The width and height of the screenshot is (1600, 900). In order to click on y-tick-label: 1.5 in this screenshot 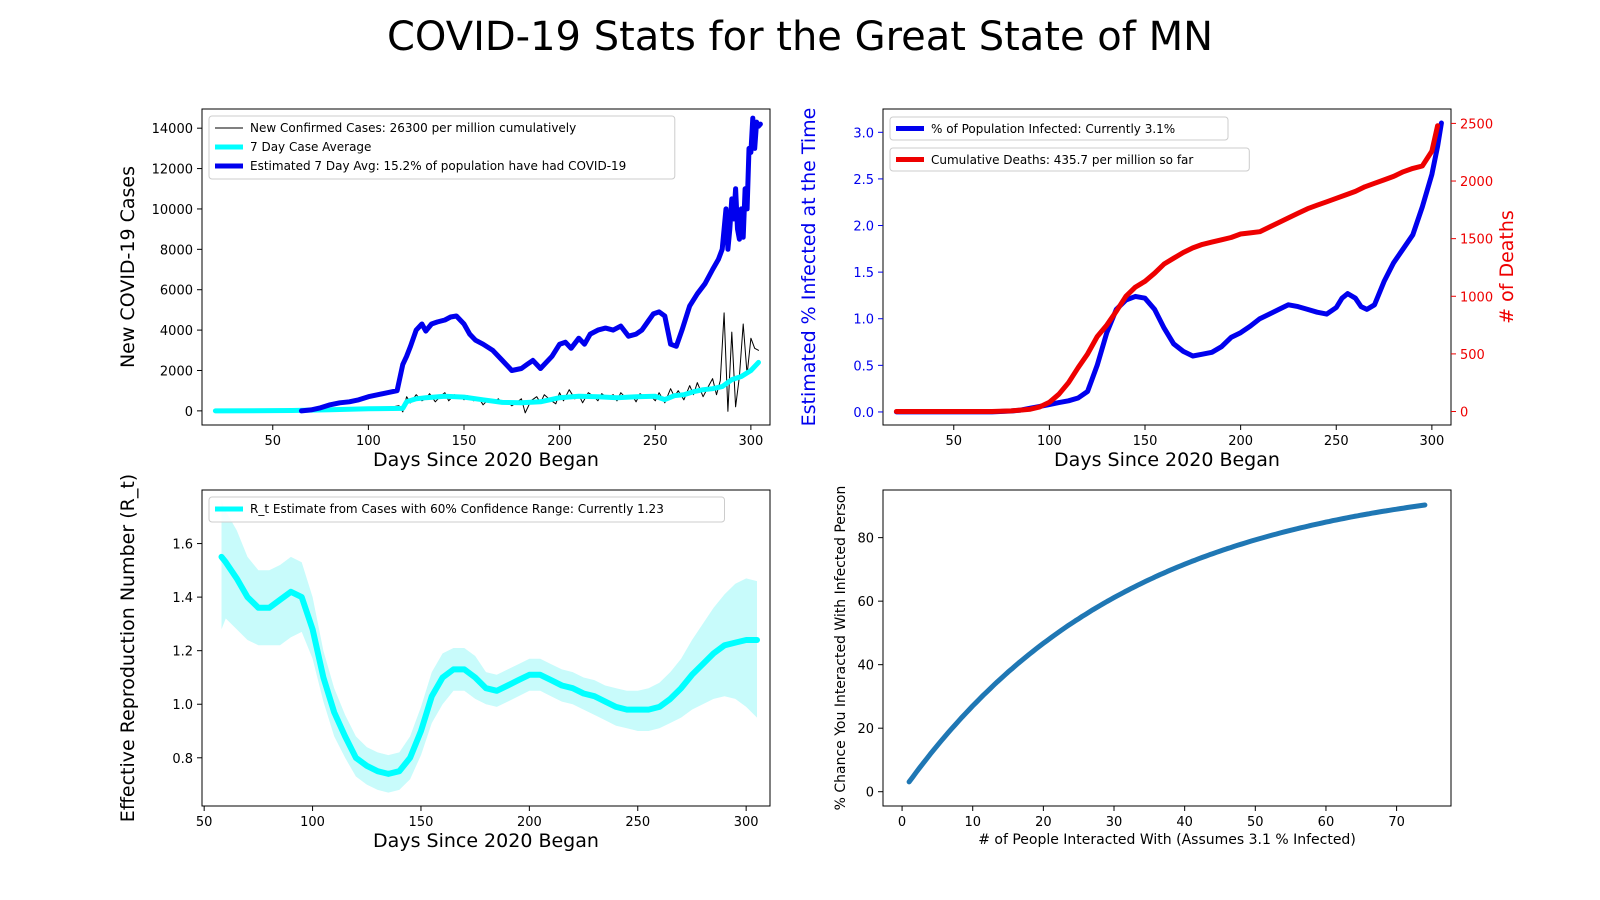, I will do `click(863, 273)`.